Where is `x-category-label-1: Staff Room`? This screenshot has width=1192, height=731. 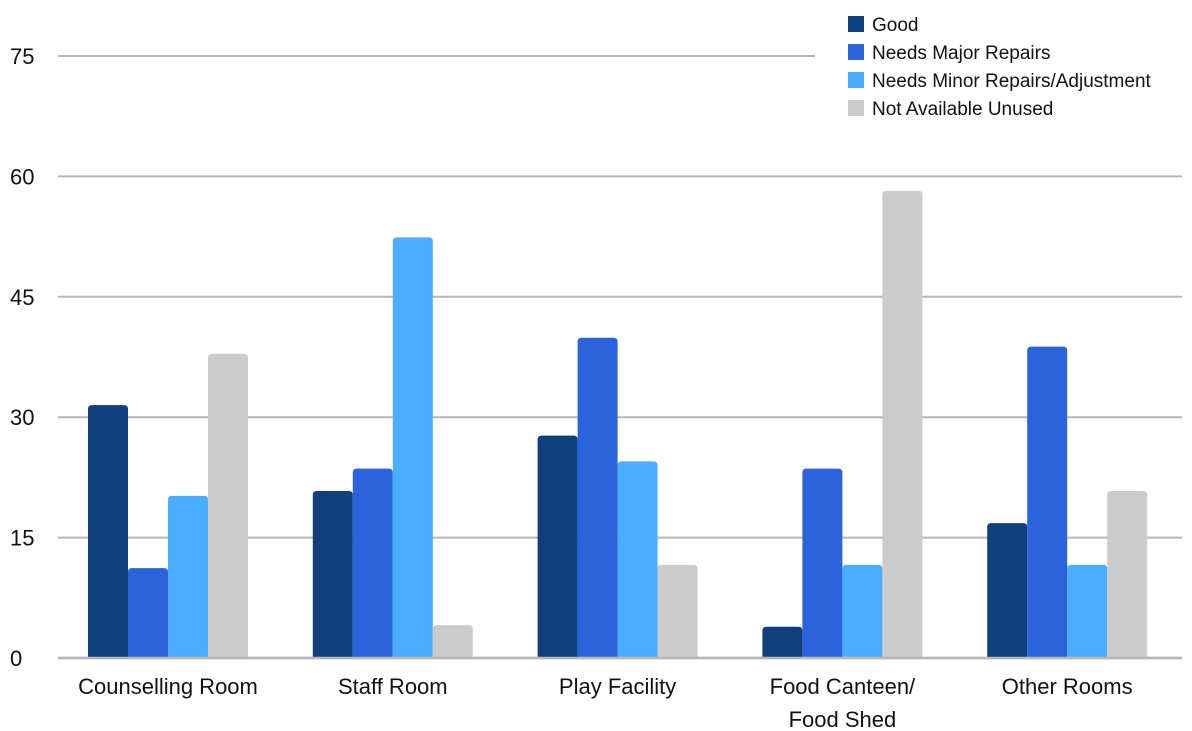 x-category-label-1: Staff Room is located at coordinates (393, 686).